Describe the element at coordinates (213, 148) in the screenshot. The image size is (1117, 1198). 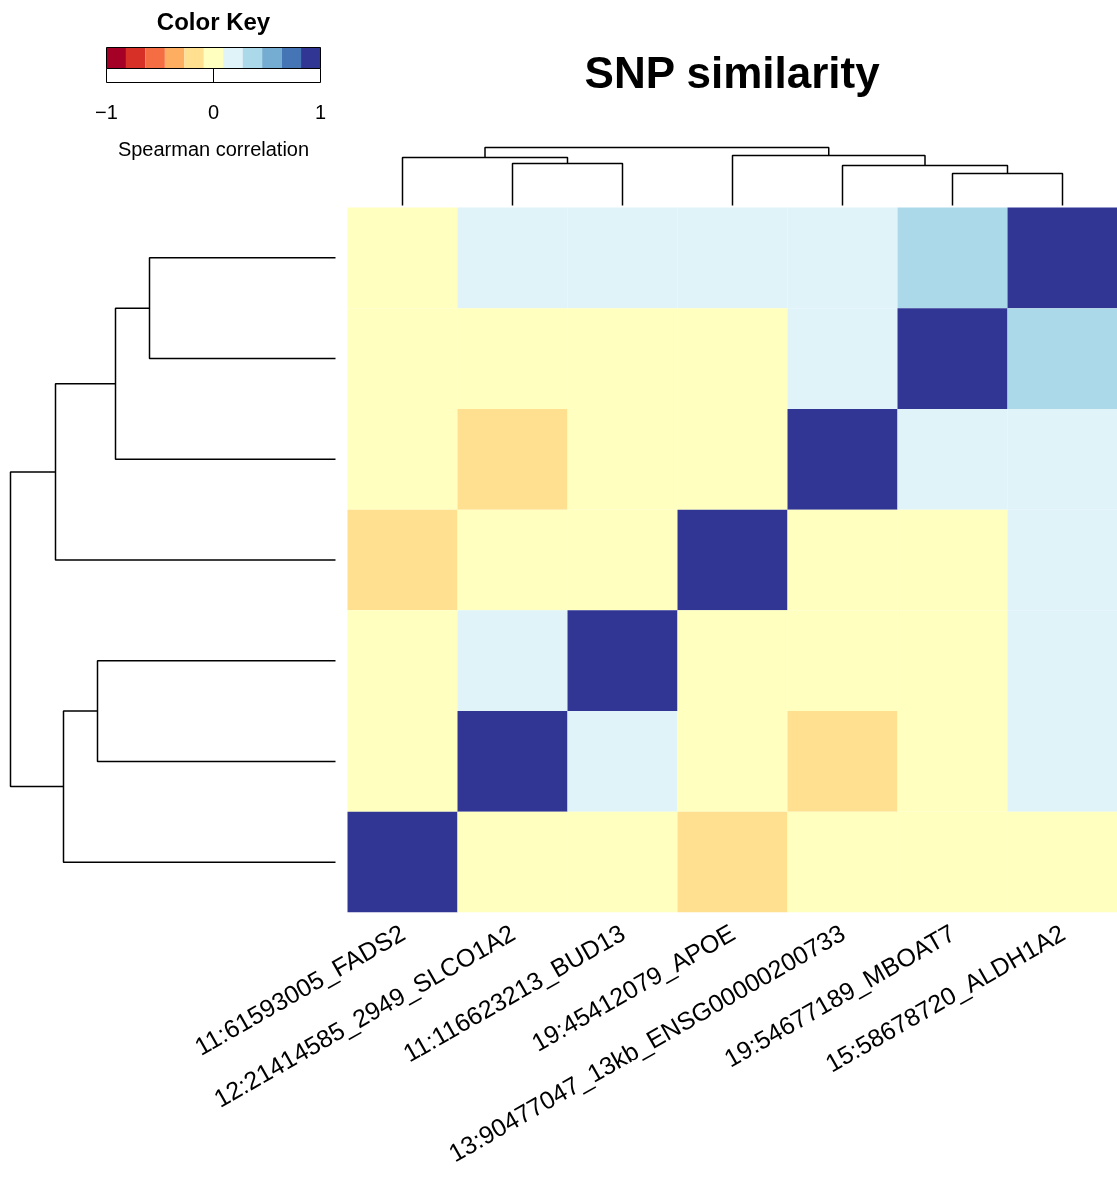
I see `color-bar-title: Spearman correlation` at that location.